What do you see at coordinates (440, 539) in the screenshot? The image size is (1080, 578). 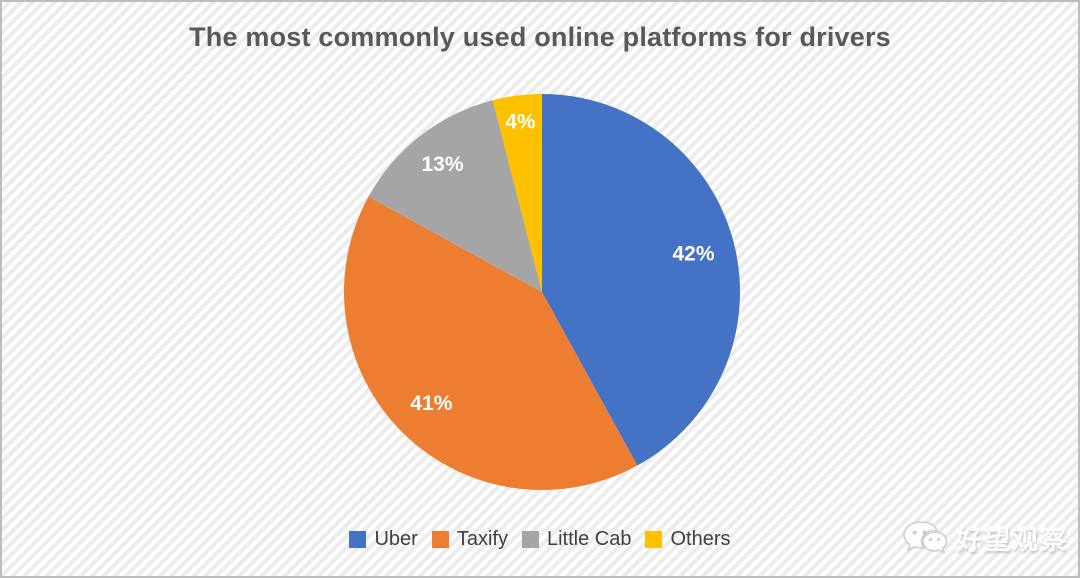 I see `legend-swatch-taxify` at bounding box center [440, 539].